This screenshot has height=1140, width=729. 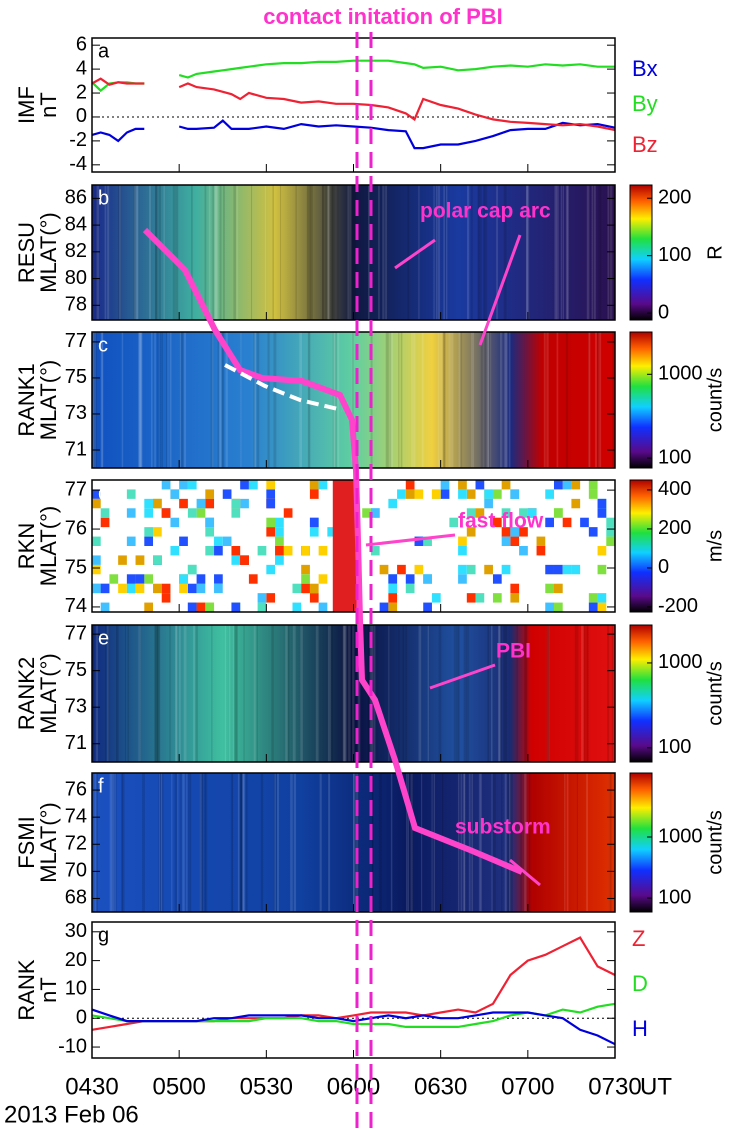 What do you see at coordinates (76, 224) in the screenshot?
I see `y-tick-label: 84` at bounding box center [76, 224].